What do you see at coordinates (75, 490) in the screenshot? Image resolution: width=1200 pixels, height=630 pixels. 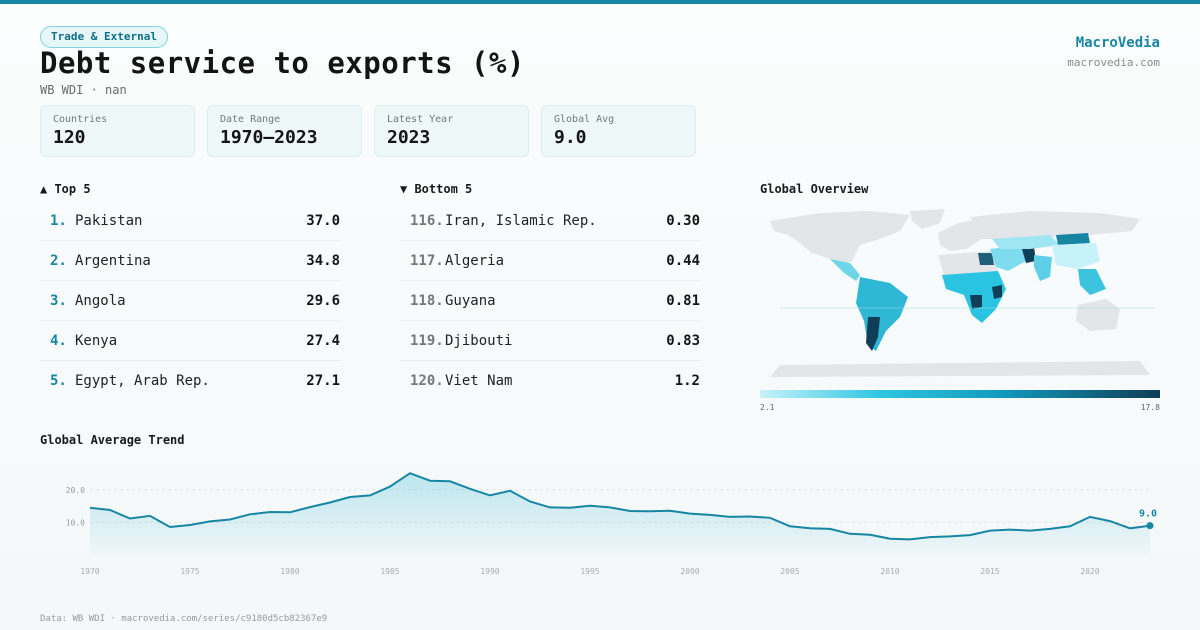 I see `y-tick-label: 20.0` at bounding box center [75, 490].